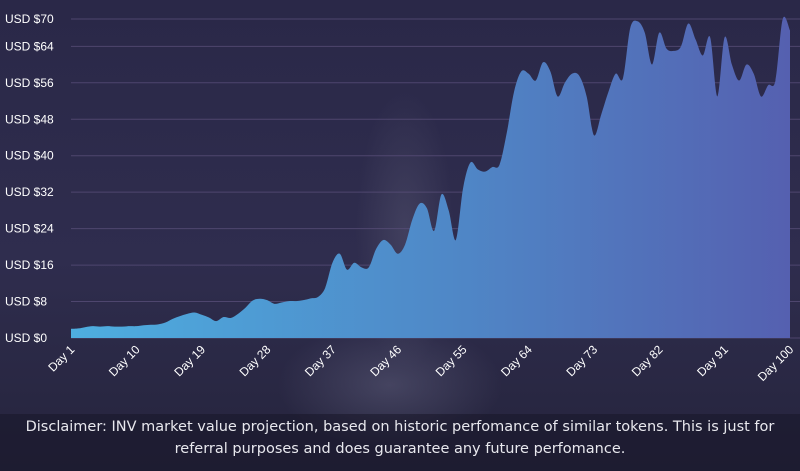  I want to click on x-tick-label: Day 91, so click(712, 360).